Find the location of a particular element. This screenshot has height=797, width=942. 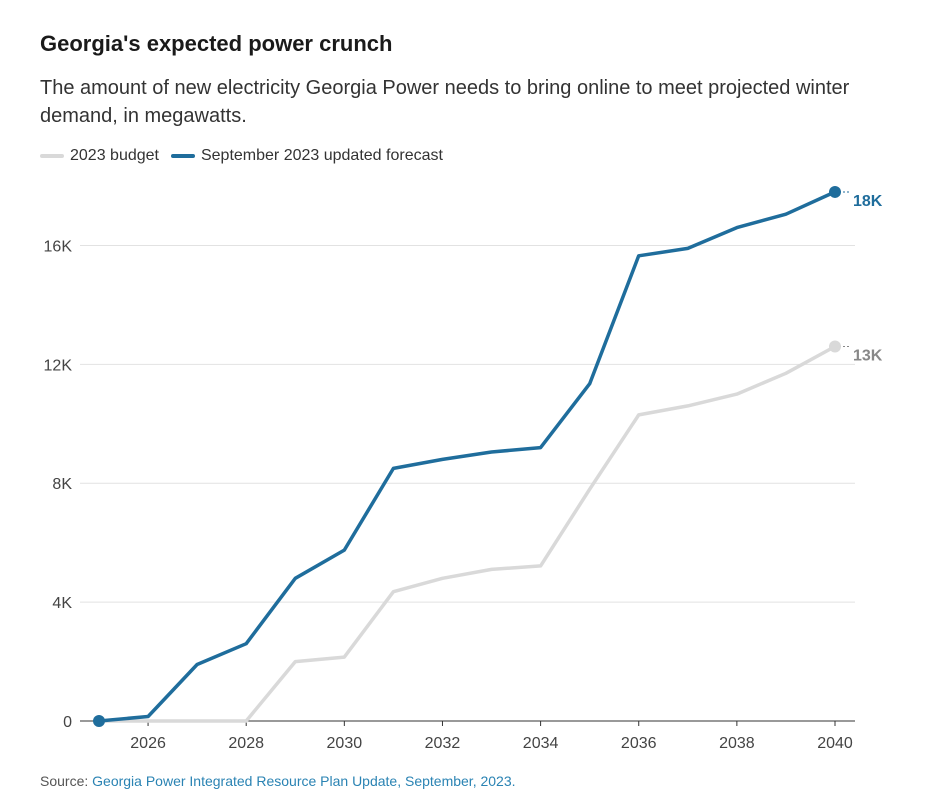

y-tick-label: 0 is located at coordinates (67, 722).